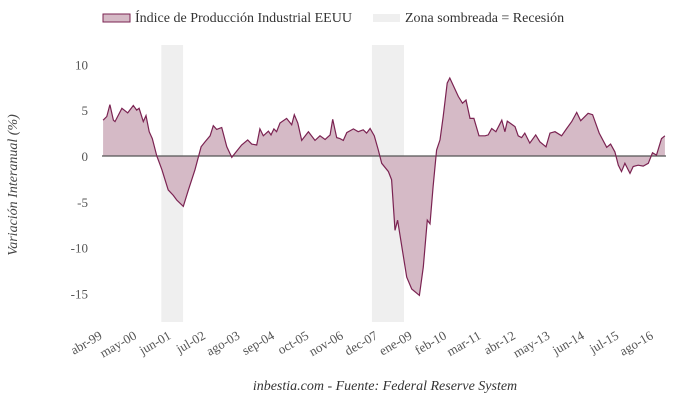 The width and height of the screenshot is (680, 400). I want to click on legend-label-recession: Zona sombreada = Recesión, so click(484, 18).